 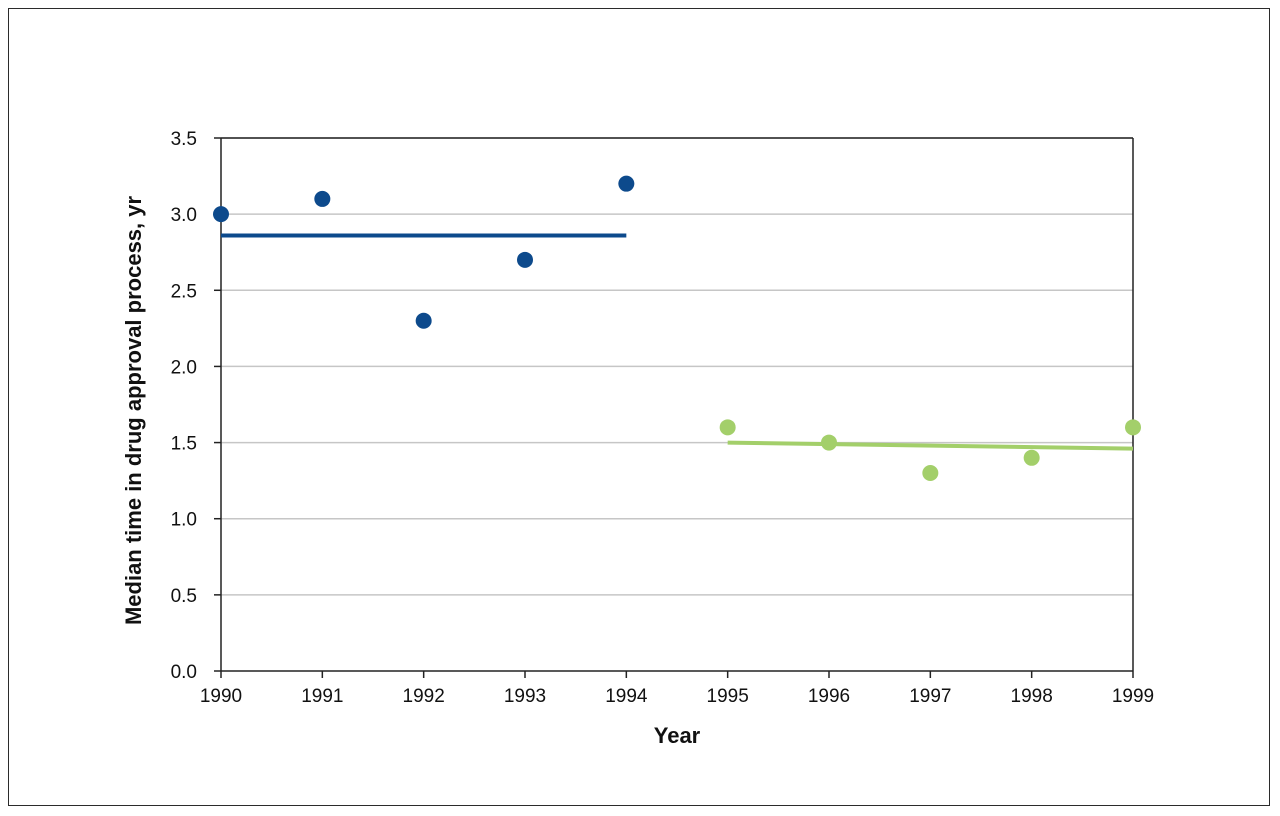 I want to click on y-tick-label: 1.0, so click(x=184, y=520).